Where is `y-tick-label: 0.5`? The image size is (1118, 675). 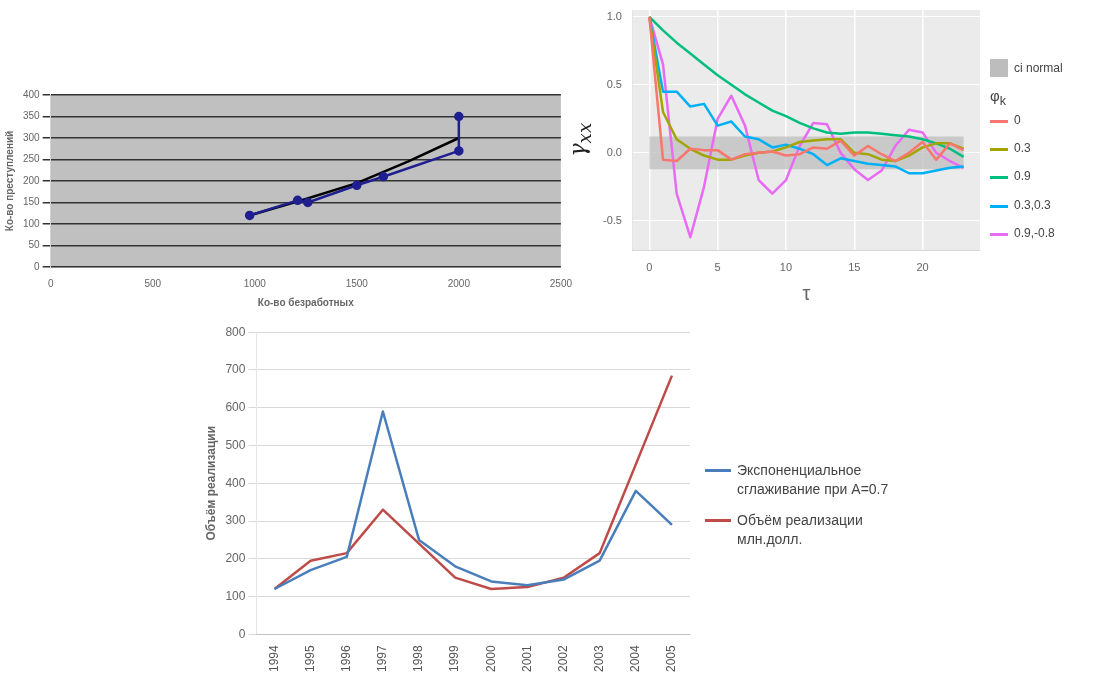
y-tick-label: 0.5 is located at coordinates (614, 83).